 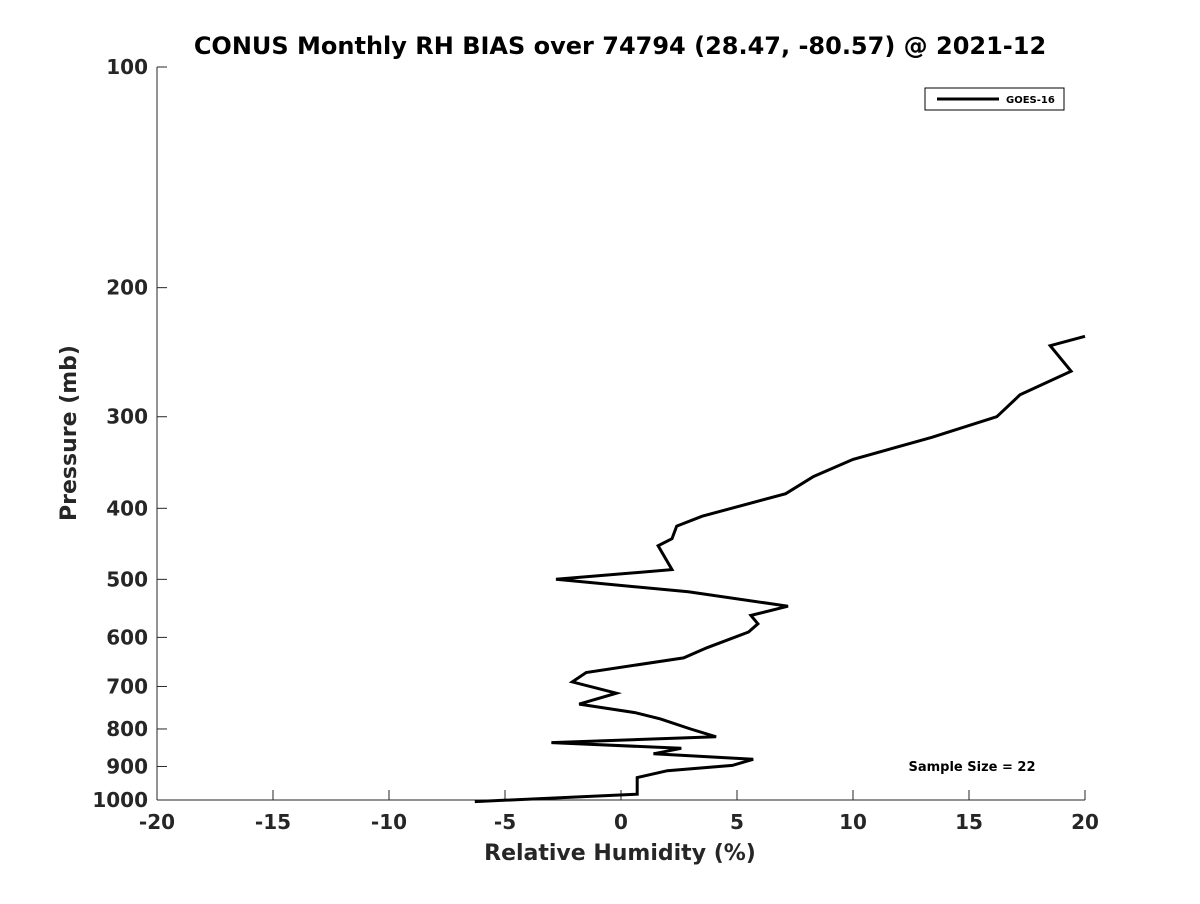 What do you see at coordinates (129, 433) in the screenshot?
I see `y-axis-ticks: 100 200 300 400 500 600 700 800 900 1000` at bounding box center [129, 433].